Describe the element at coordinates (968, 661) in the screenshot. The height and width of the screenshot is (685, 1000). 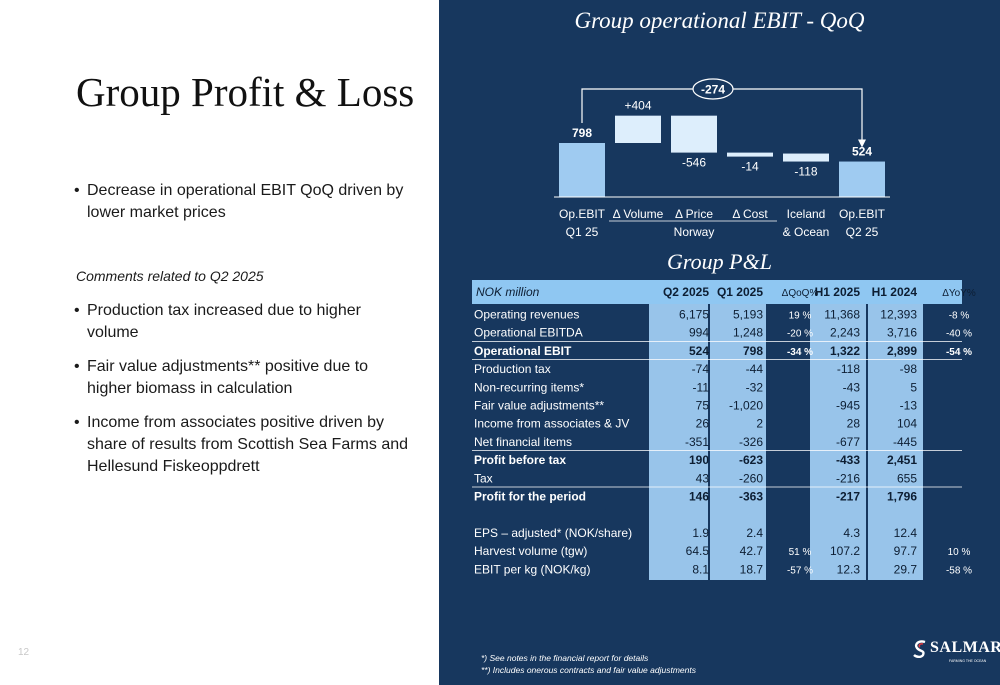
I see `logo-tagline: FARMING THE OCEAN` at that location.